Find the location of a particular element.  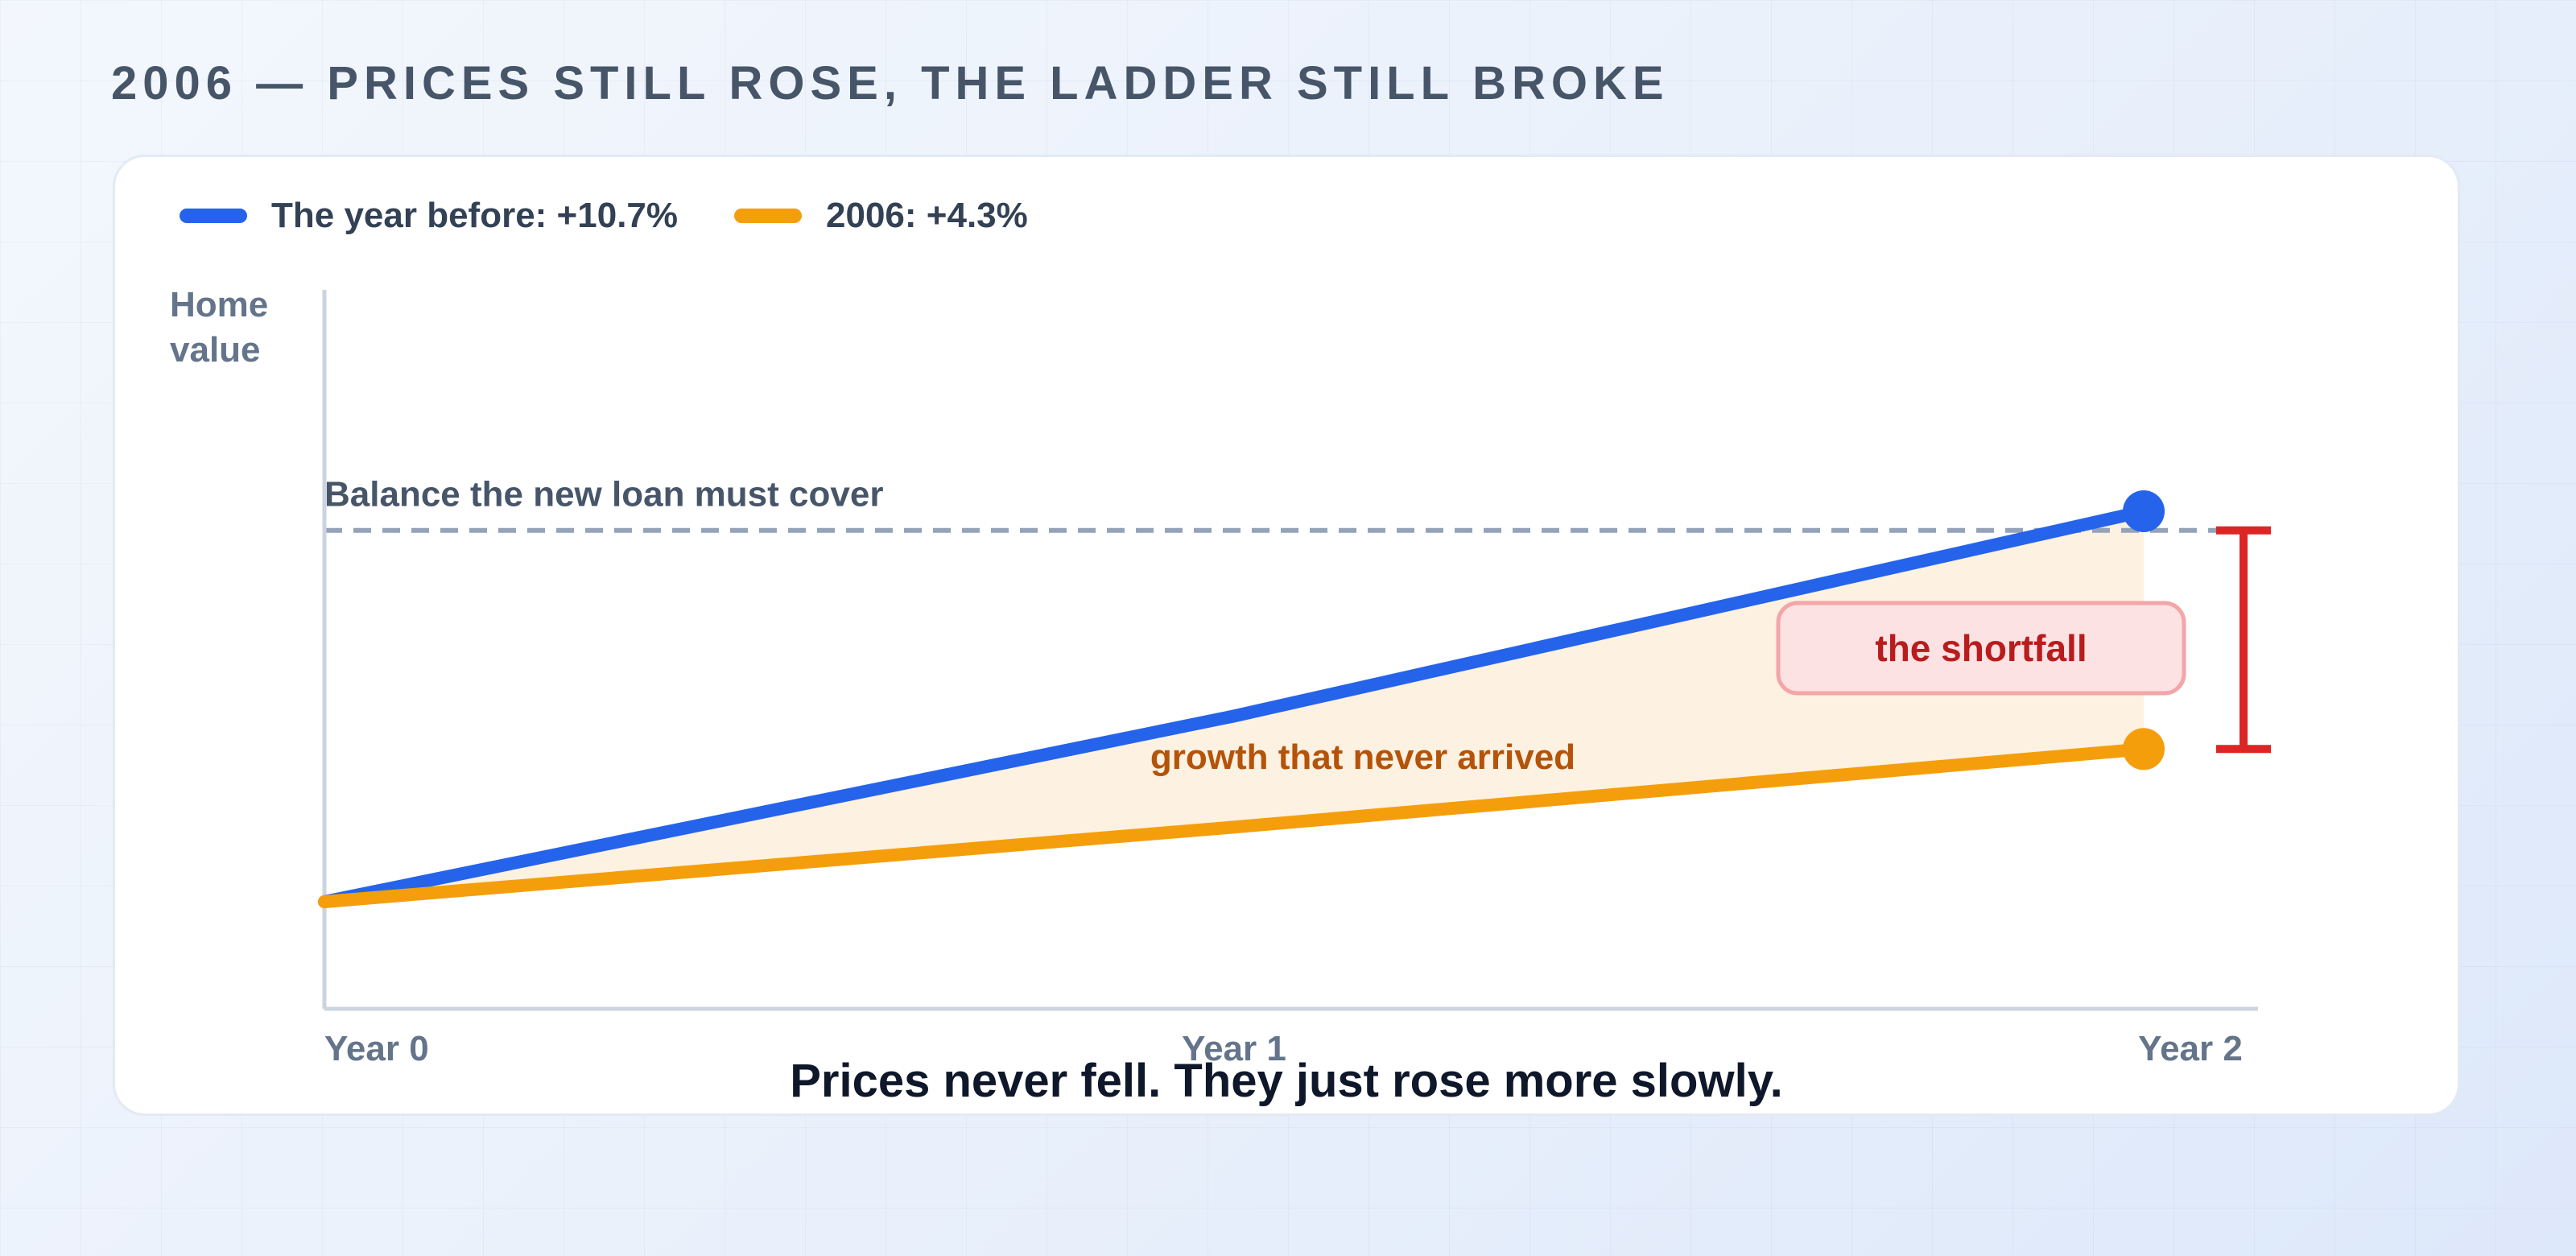

legend: The year before: +10.7% 2006: +4.3% is located at coordinates (604, 216).